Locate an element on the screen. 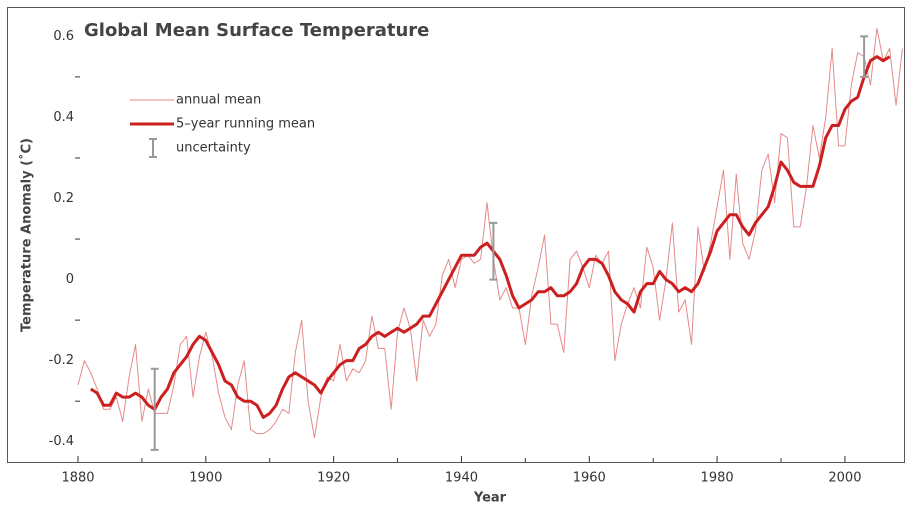  y-tick-label: -0.4 is located at coordinates (61, 441).